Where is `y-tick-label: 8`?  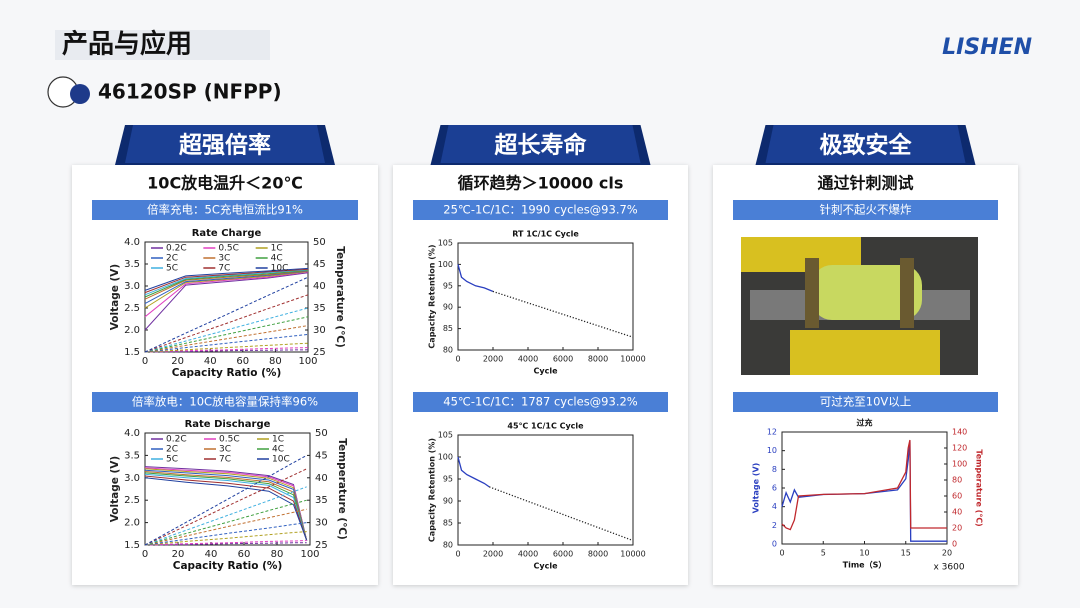 y-tick-label: 8 is located at coordinates (774, 469).